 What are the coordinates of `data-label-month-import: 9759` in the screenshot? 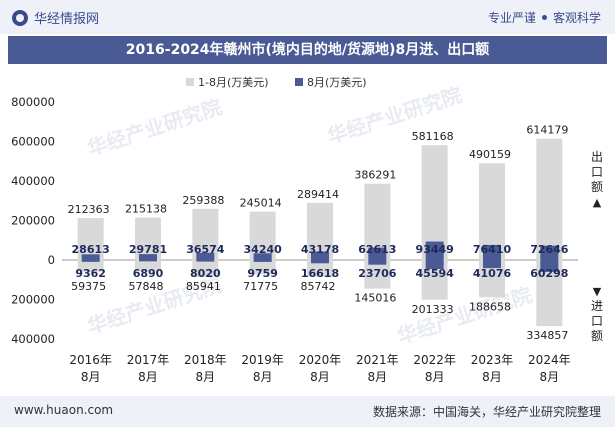 It's located at (262, 273).